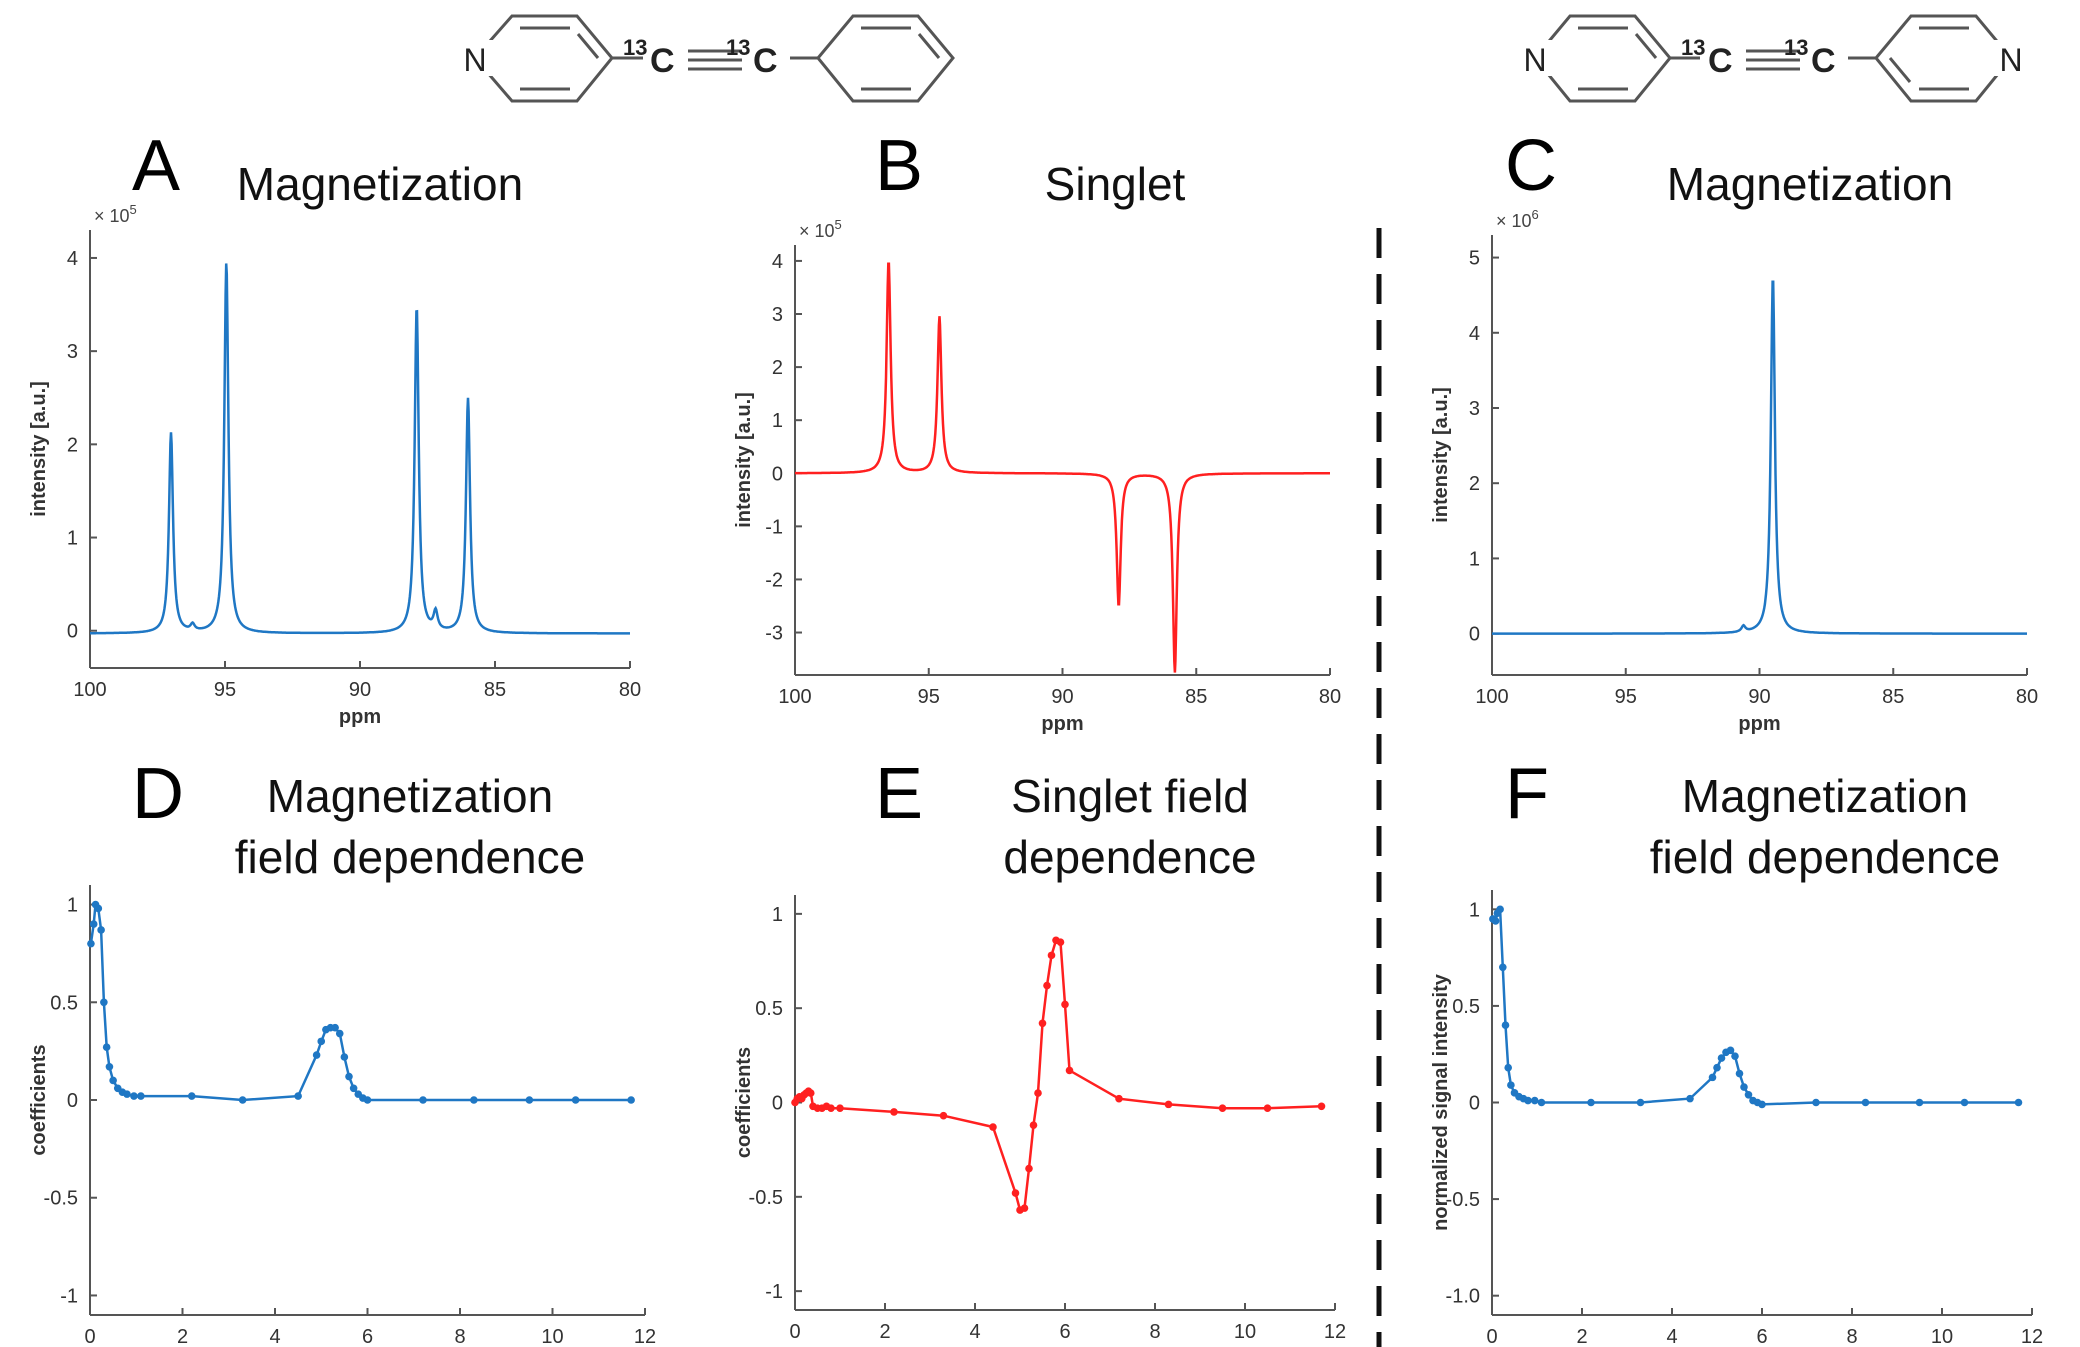 The image size is (2080, 1347). I want to click on molecule-left, so click(714, 58).